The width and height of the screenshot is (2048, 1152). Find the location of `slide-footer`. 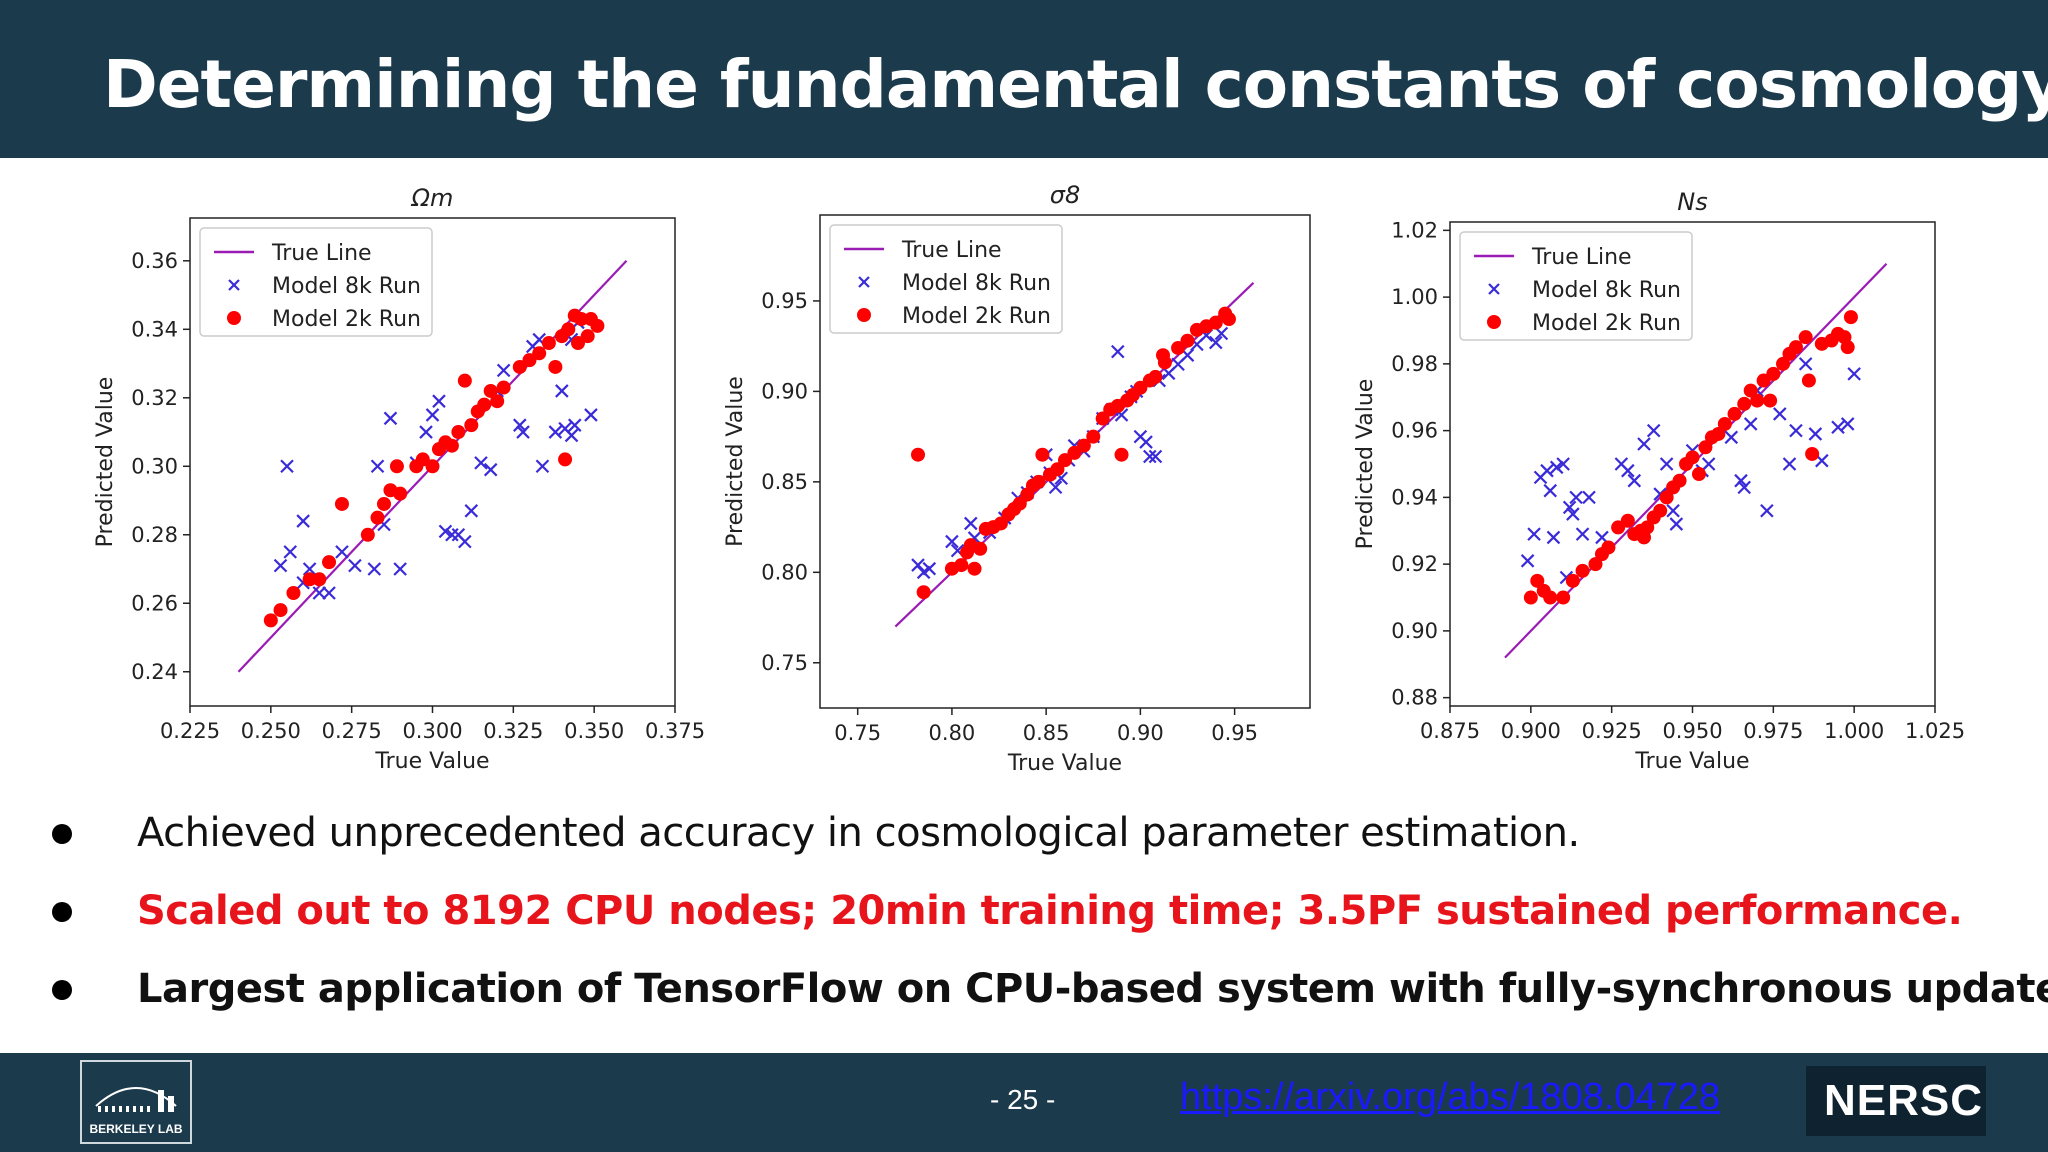

slide-footer is located at coordinates (1024, 1102).